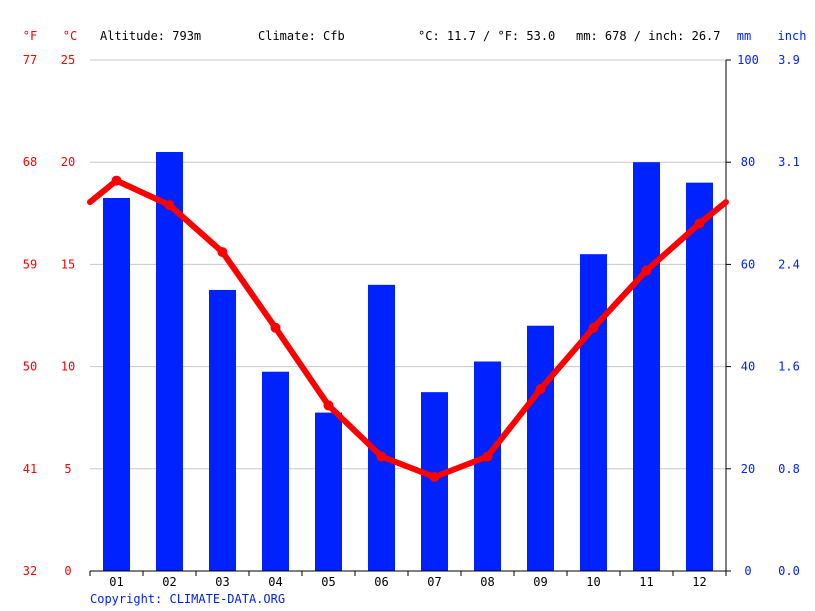 This screenshot has width=815, height=611. I want to click on y-tick-mm: 40, so click(748, 367).